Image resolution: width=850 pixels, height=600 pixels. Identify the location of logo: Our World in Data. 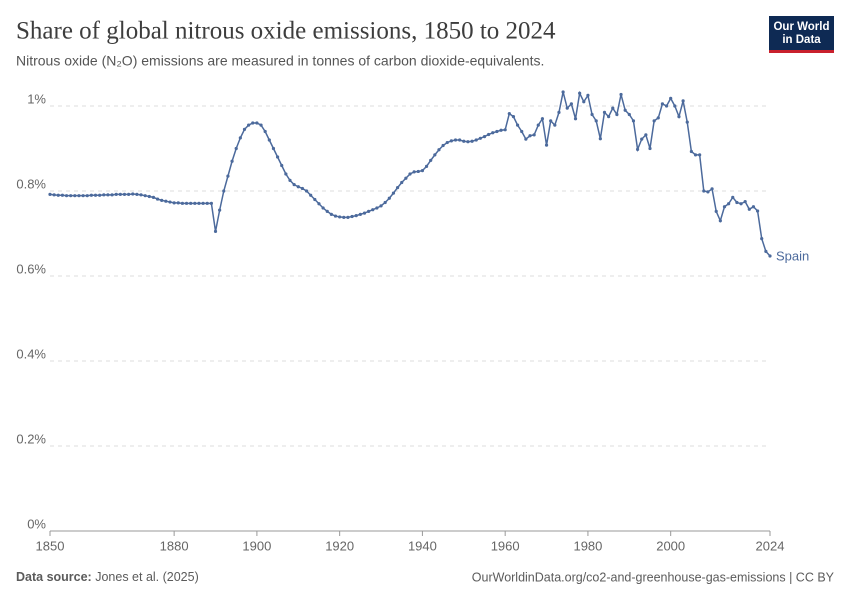
(801, 34).